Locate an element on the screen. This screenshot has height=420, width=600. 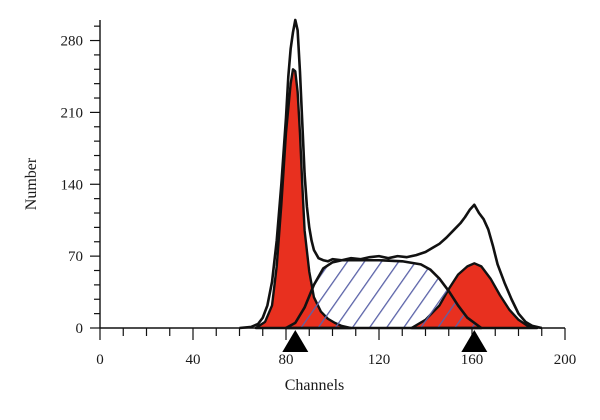
x-axis-title: Channels is located at coordinates (315, 385).